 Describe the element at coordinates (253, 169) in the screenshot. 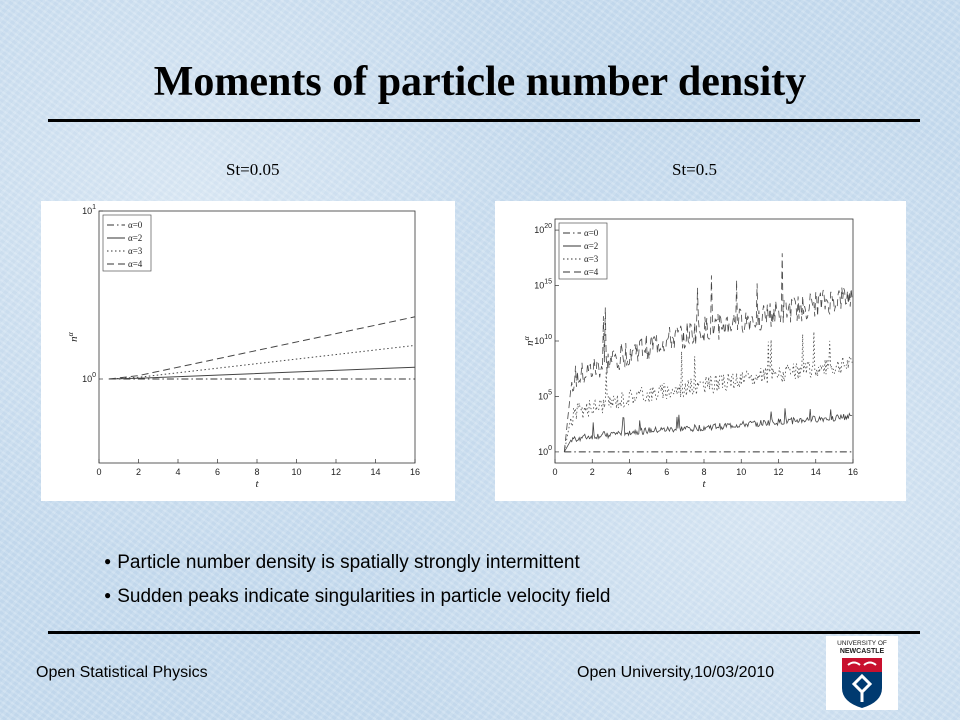

I see `panel-label-left: St=0.05` at that location.